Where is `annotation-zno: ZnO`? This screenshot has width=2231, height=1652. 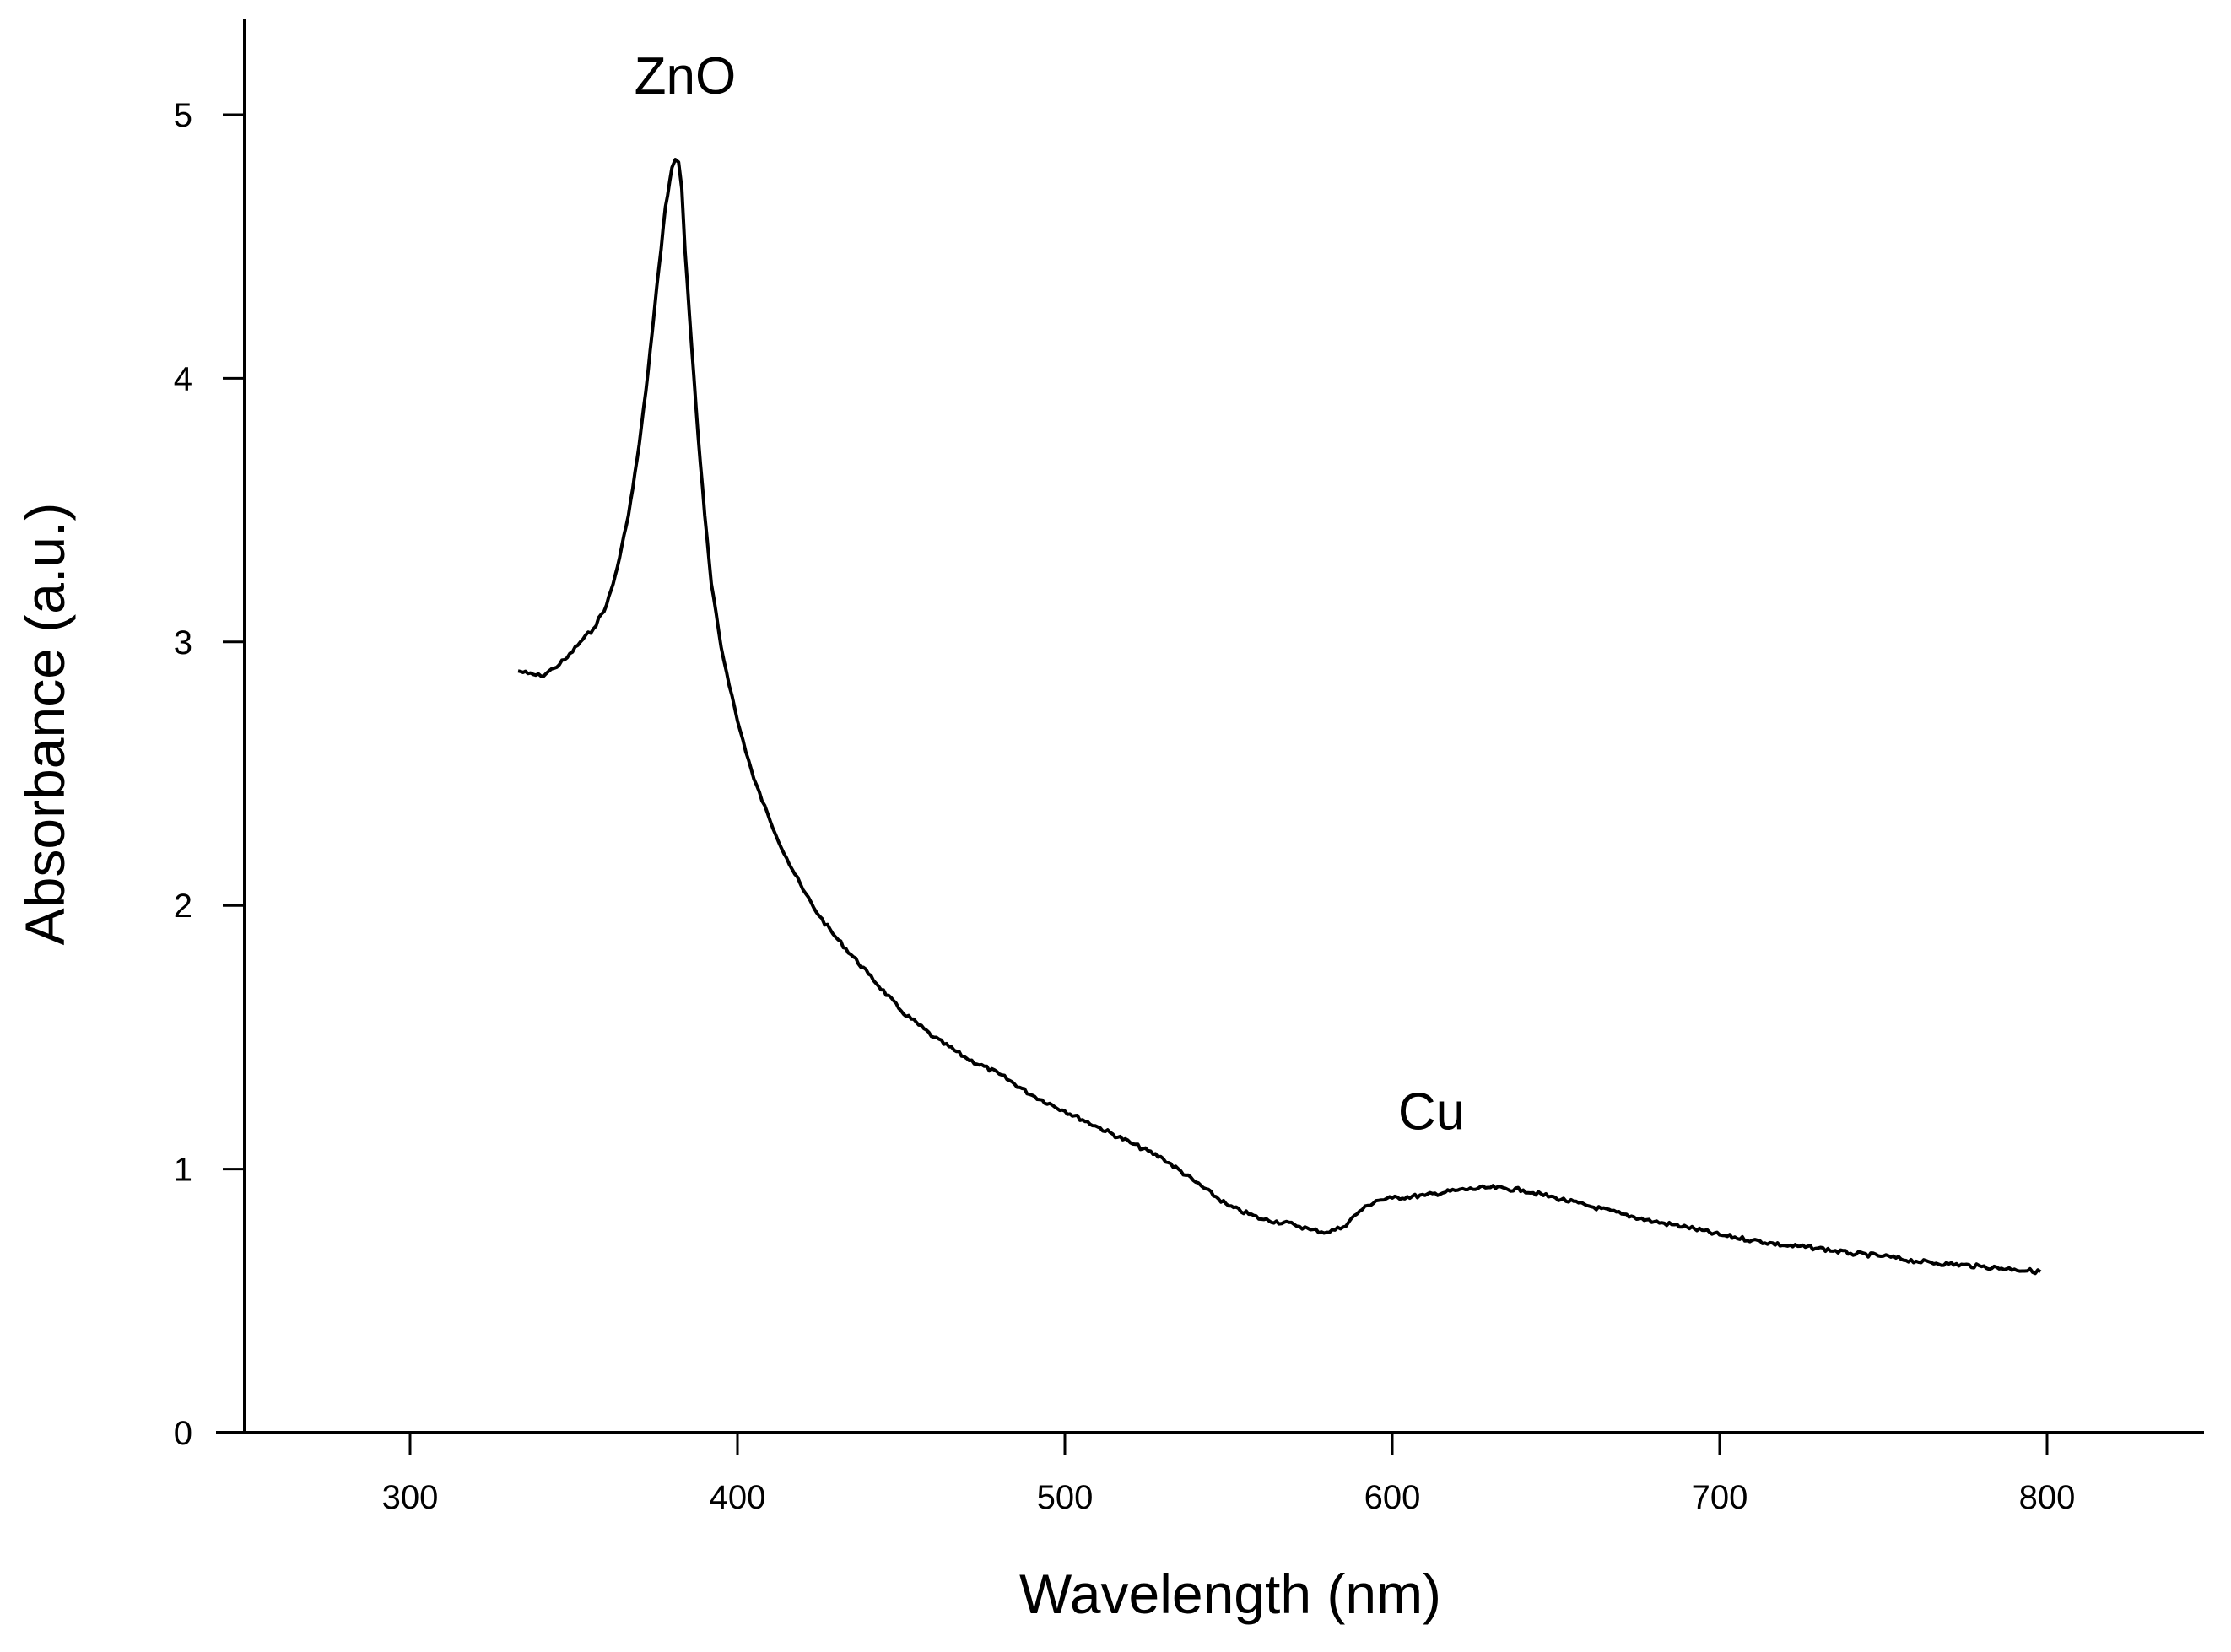
annotation-zno: ZnO is located at coordinates (686, 76).